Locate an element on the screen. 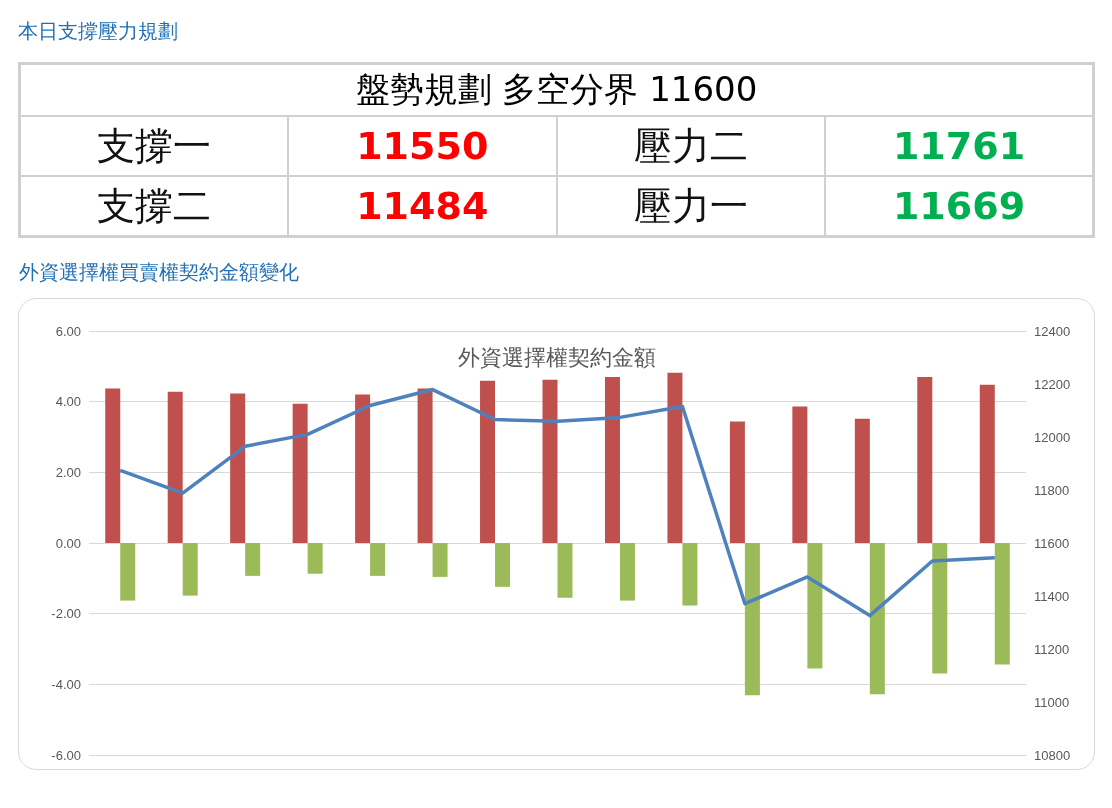  y-tick-label: -6.00 is located at coordinates (66, 755).